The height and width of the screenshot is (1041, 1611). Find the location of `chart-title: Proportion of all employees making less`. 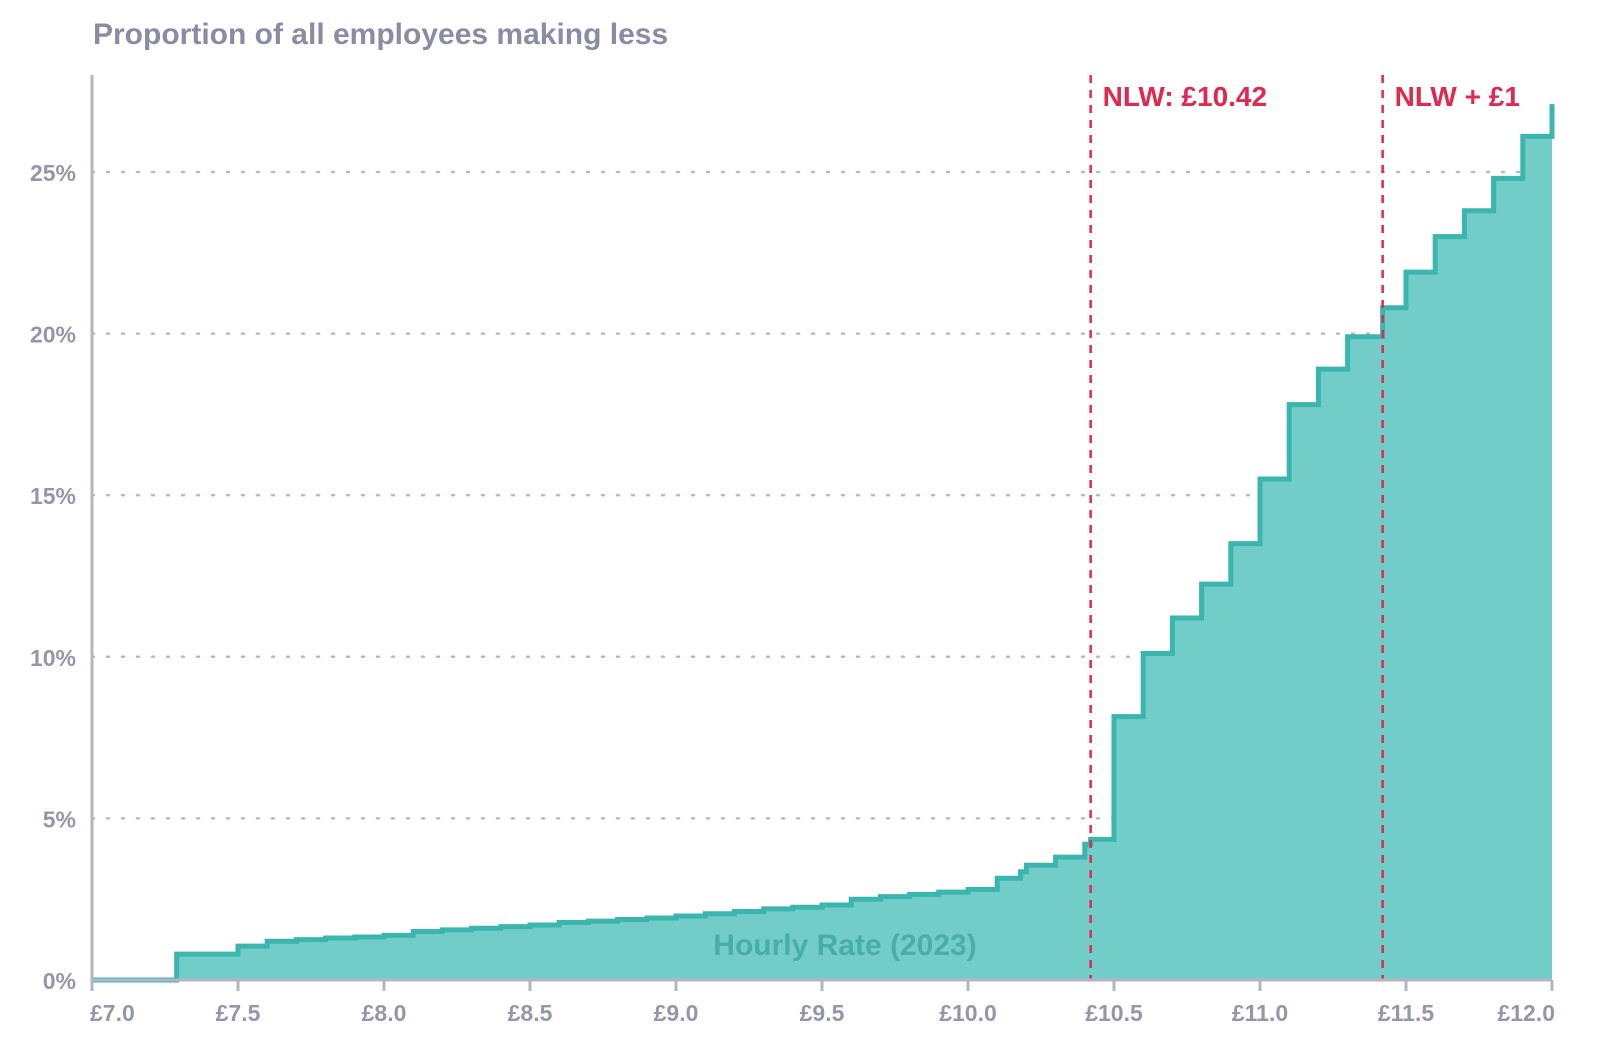

chart-title: Proportion of all employees making less is located at coordinates (380, 34).